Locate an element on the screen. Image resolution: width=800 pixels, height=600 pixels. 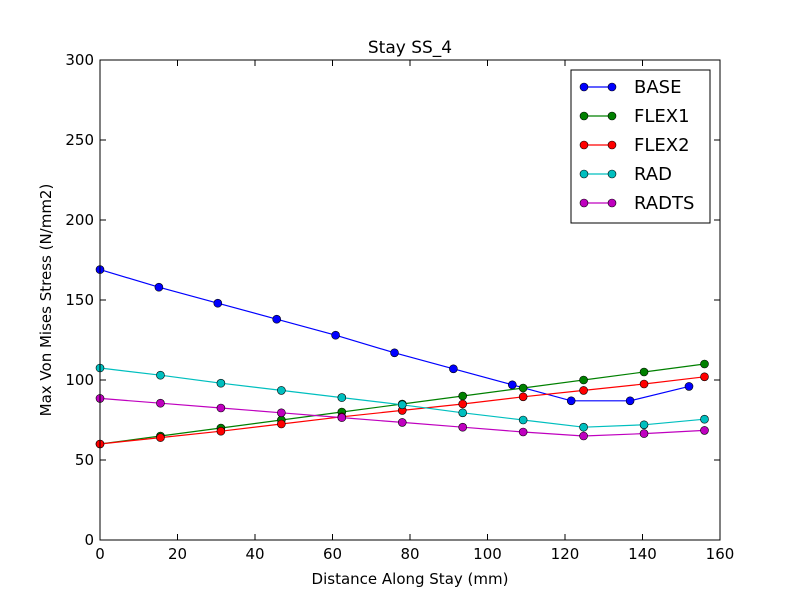
x-tick-label: 40 is located at coordinates (254, 554).